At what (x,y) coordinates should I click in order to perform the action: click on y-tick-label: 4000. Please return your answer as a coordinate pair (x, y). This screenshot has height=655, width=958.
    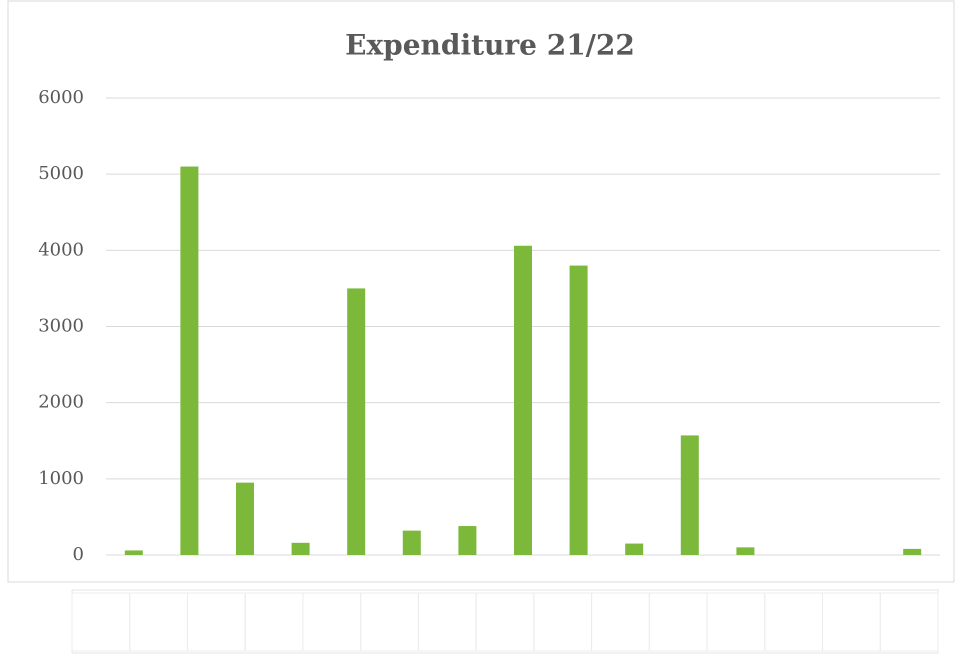
    Looking at the image, I should click on (61, 249).